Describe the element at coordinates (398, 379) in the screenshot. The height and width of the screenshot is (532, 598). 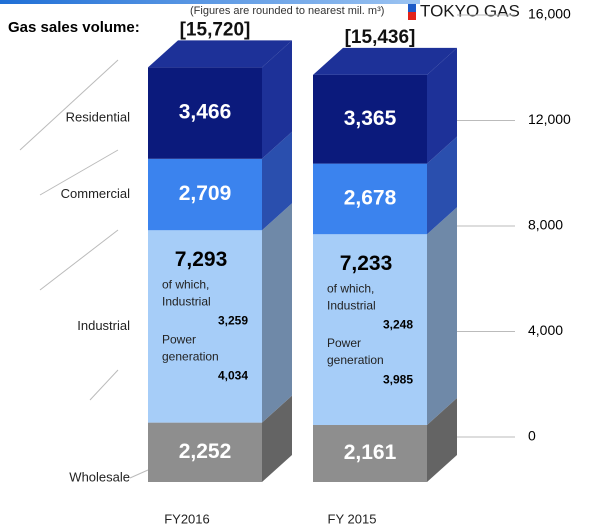
I see `breakdown-value: 3,985` at that location.